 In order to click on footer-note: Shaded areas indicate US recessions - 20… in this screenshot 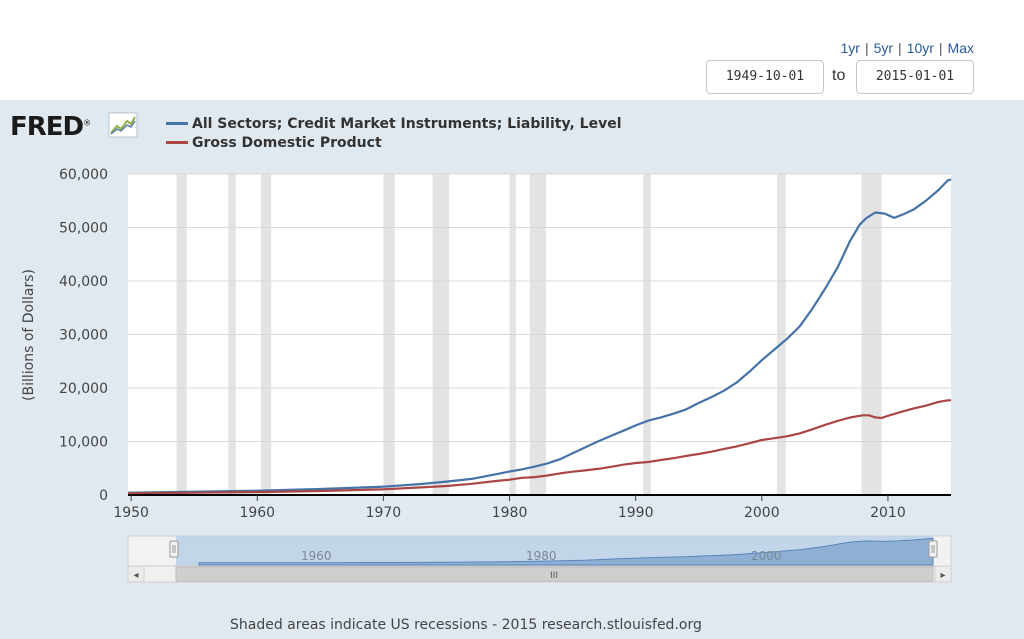, I will do `click(466, 625)`.